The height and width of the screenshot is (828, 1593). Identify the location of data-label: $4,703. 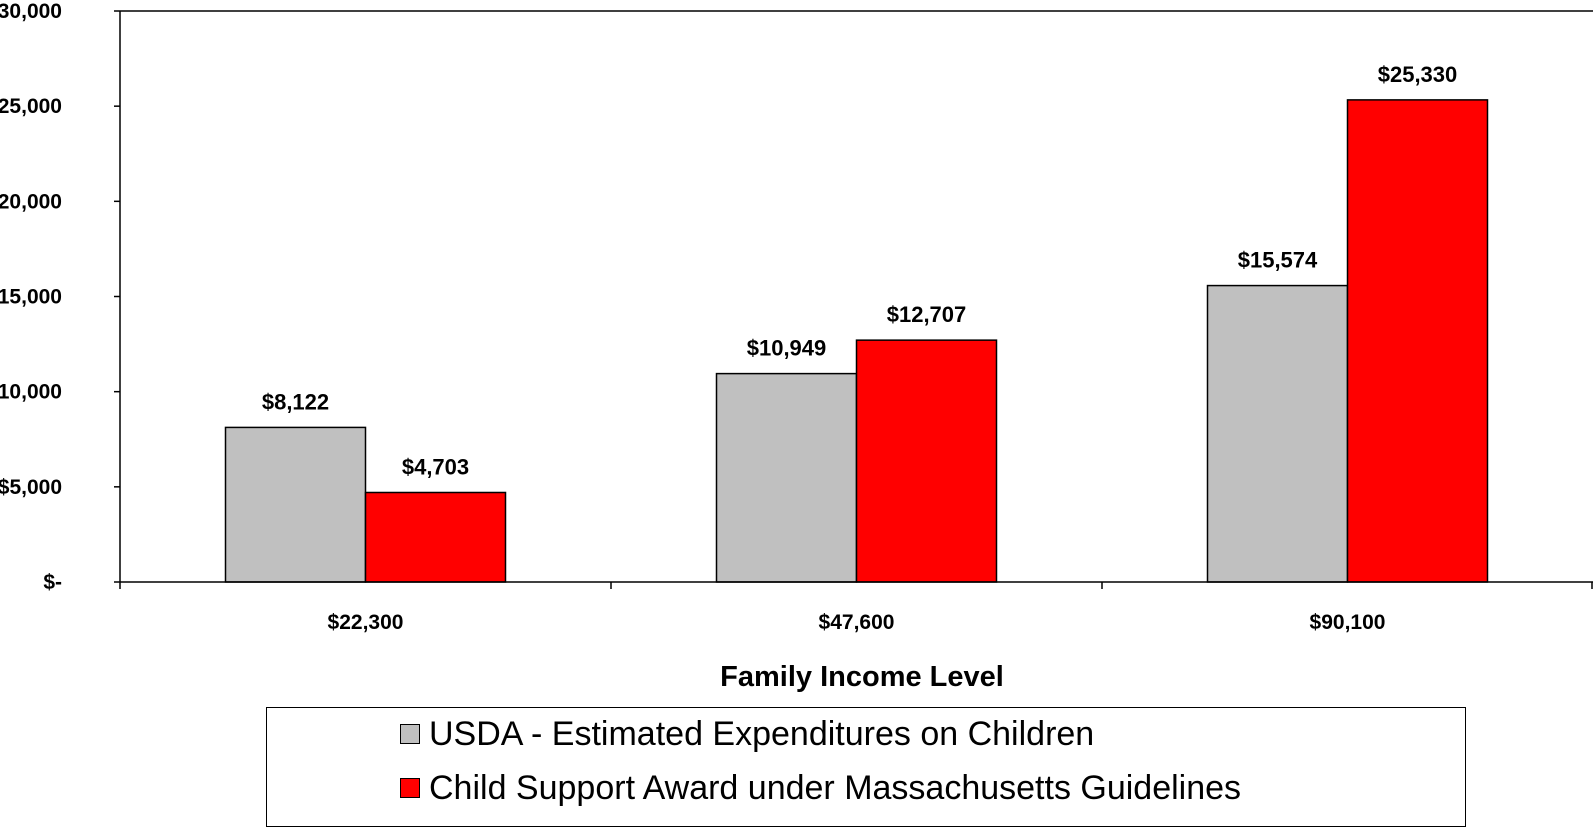
(435, 466).